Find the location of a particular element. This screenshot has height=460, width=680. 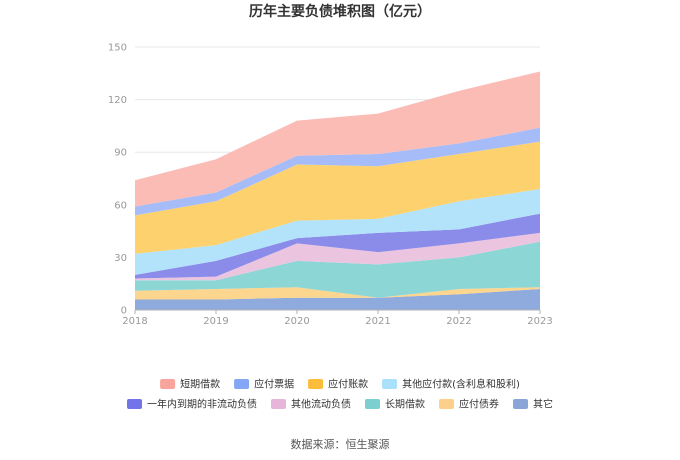

x-tick-label: 2019 is located at coordinates (215, 321).